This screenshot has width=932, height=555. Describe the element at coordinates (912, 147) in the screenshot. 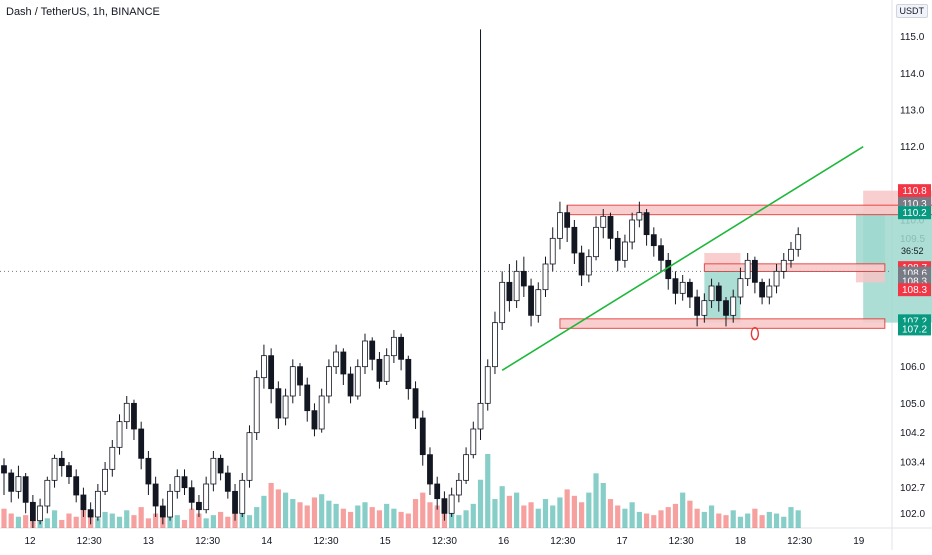

I see `y-tick-label-3: 112.0` at that location.